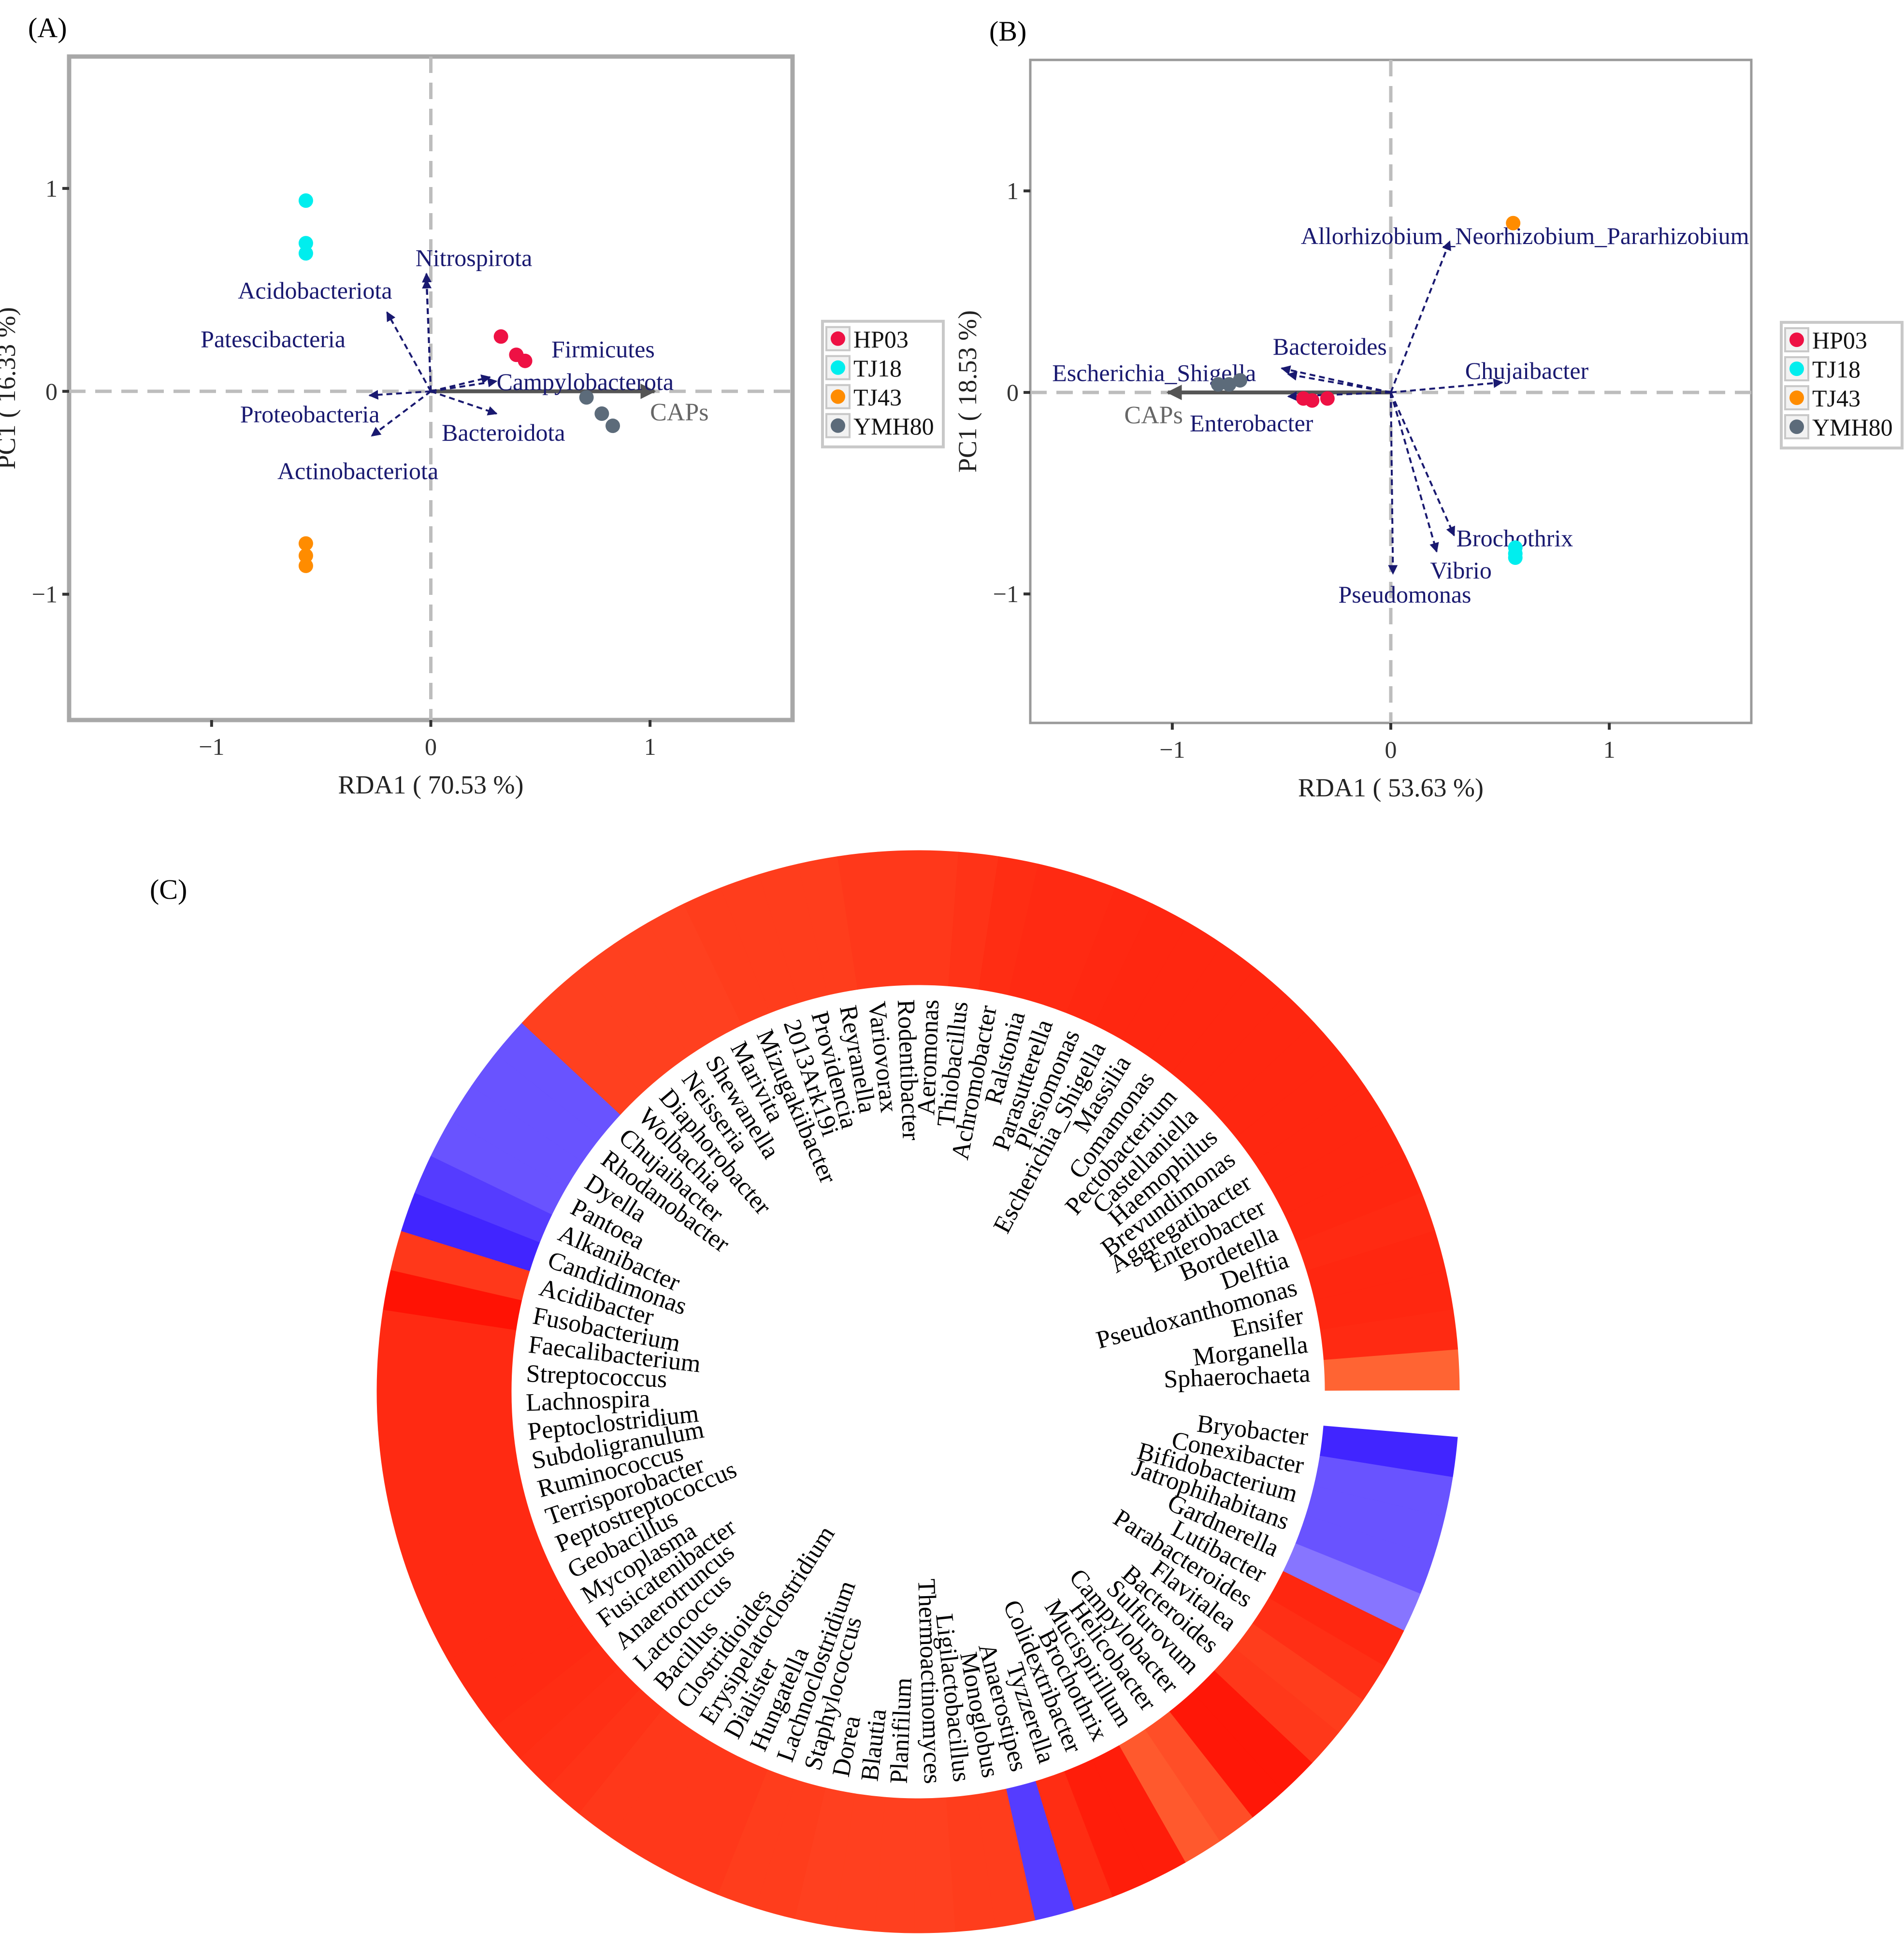  Describe the element at coordinates (898, 918) in the screenshot. I see `heat-cell-rodentibacter` at that location.